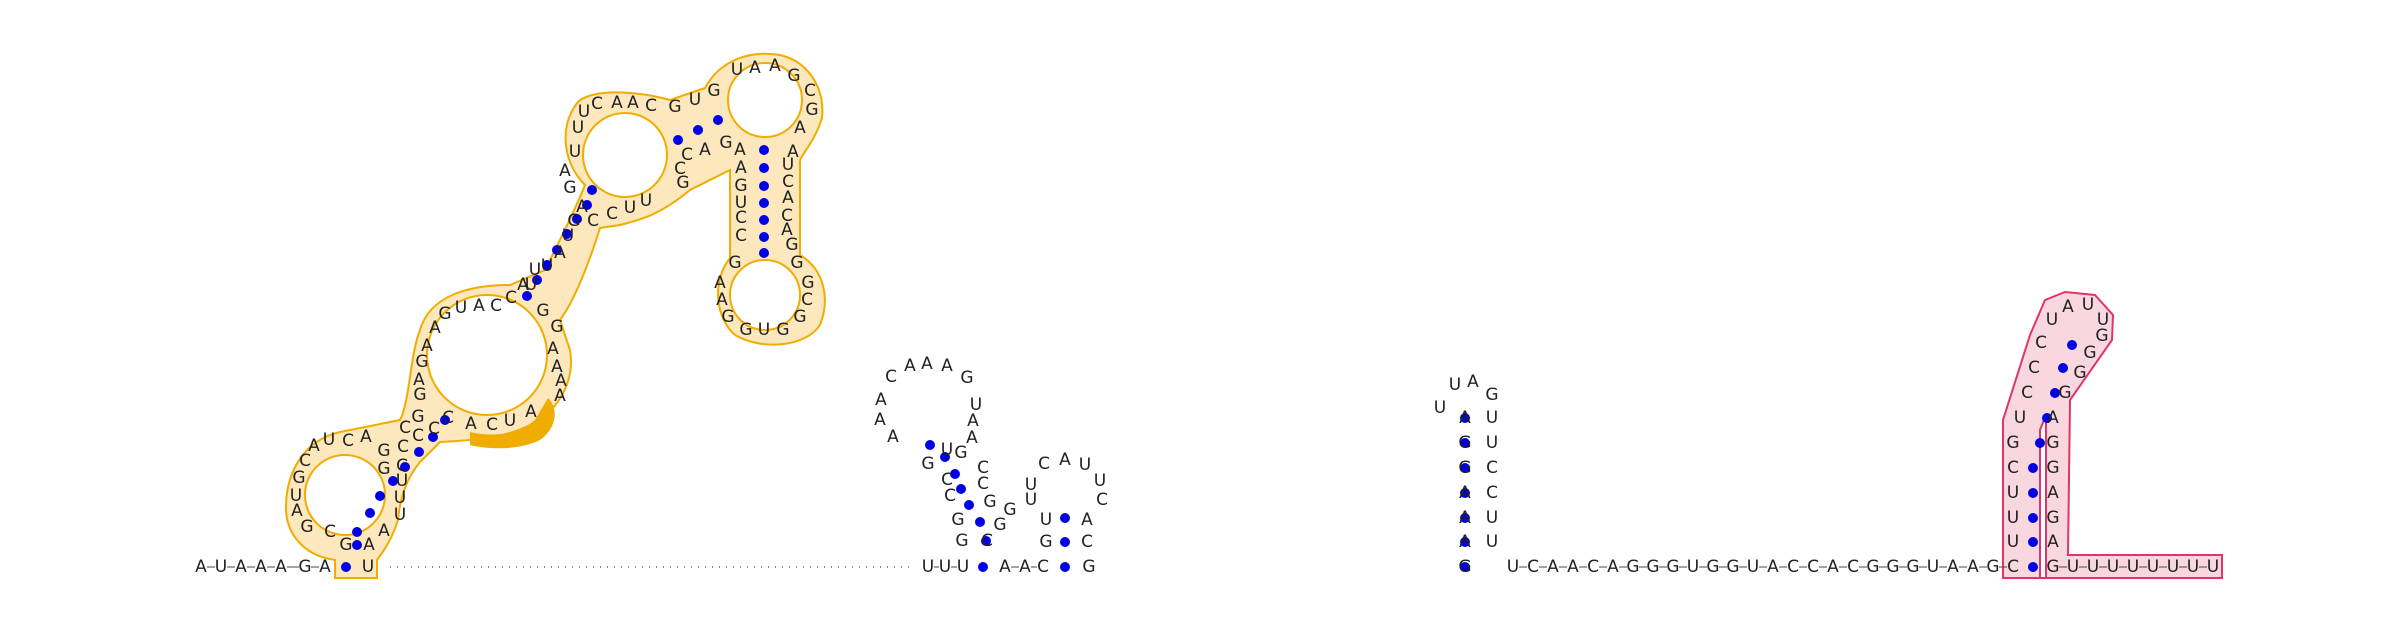 Image resolution: width=2400 pixels, height=625 pixels. What do you see at coordinates (345, 495) in the screenshot?
I see `hairpin-loop-1-hole` at bounding box center [345, 495].